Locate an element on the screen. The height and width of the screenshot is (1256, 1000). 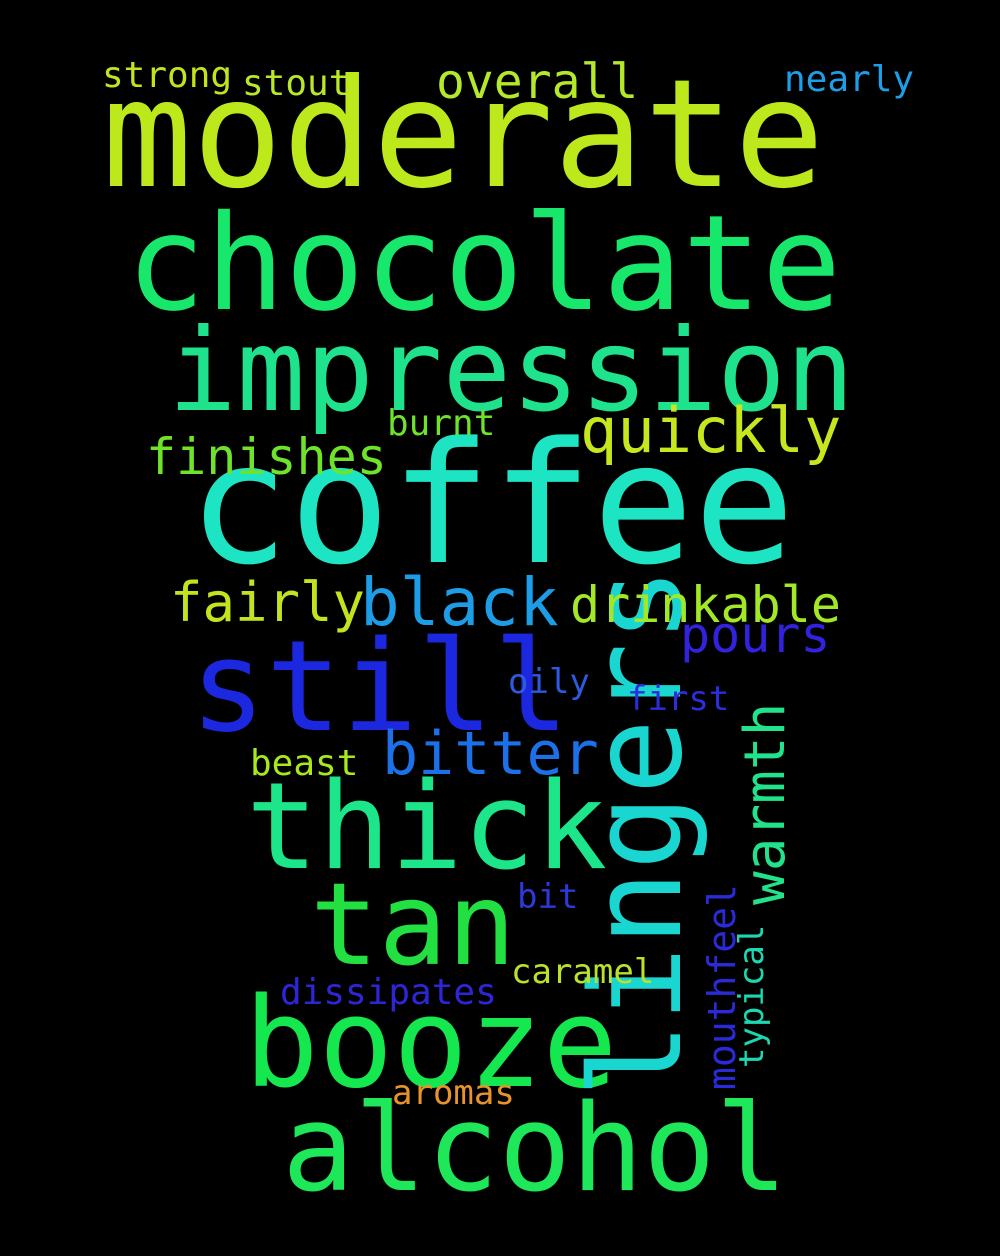
word-warmth: warmth is located at coordinates (765, 803).